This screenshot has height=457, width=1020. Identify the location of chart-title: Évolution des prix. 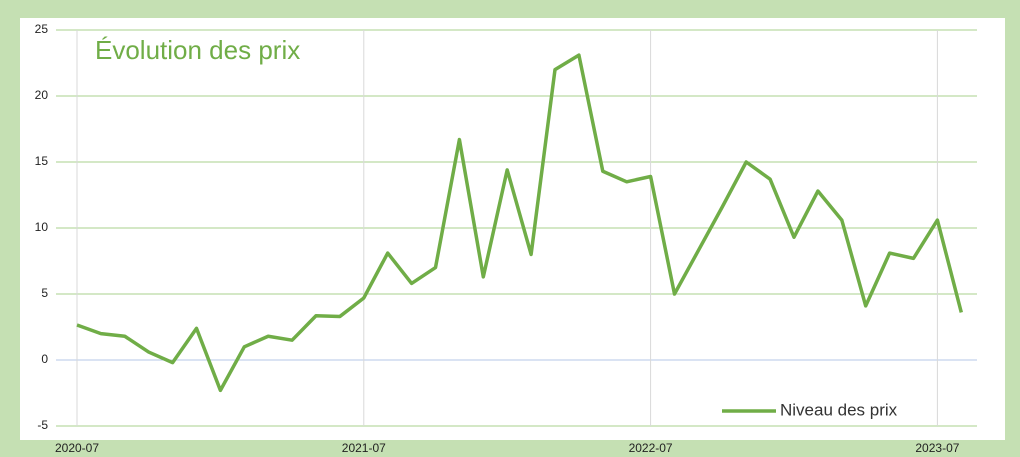
(197, 50).